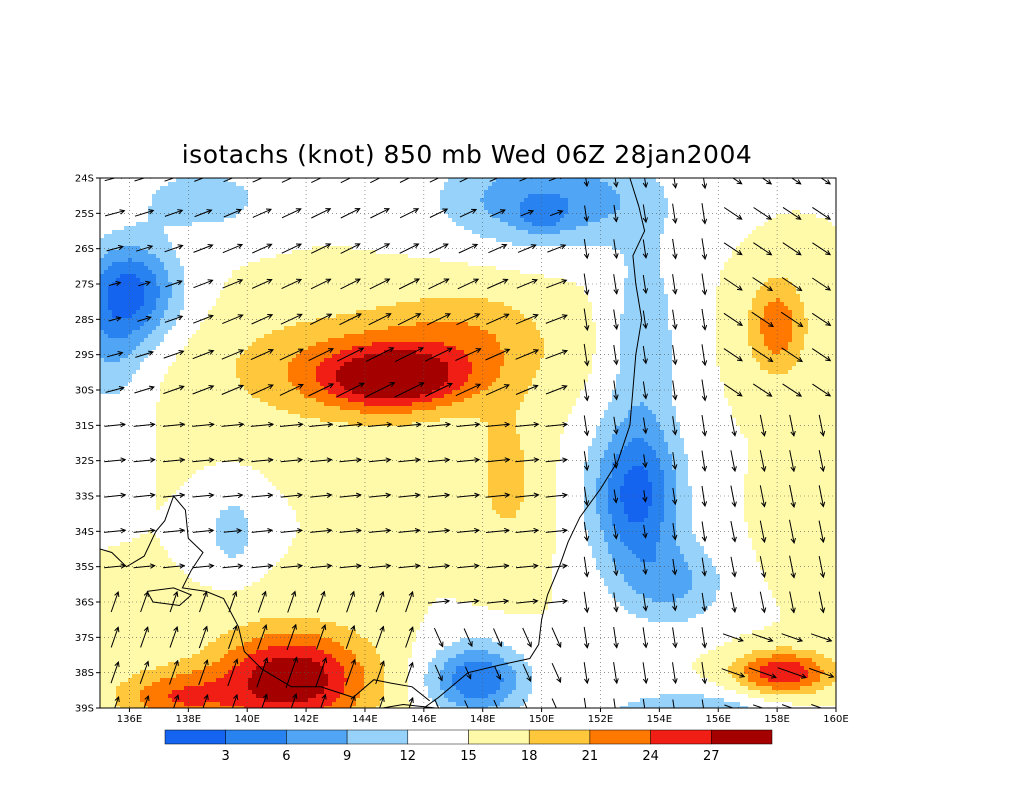 This screenshot has height=800, width=1024. I want to click on longitude-label: 138E, so click(188, 719).